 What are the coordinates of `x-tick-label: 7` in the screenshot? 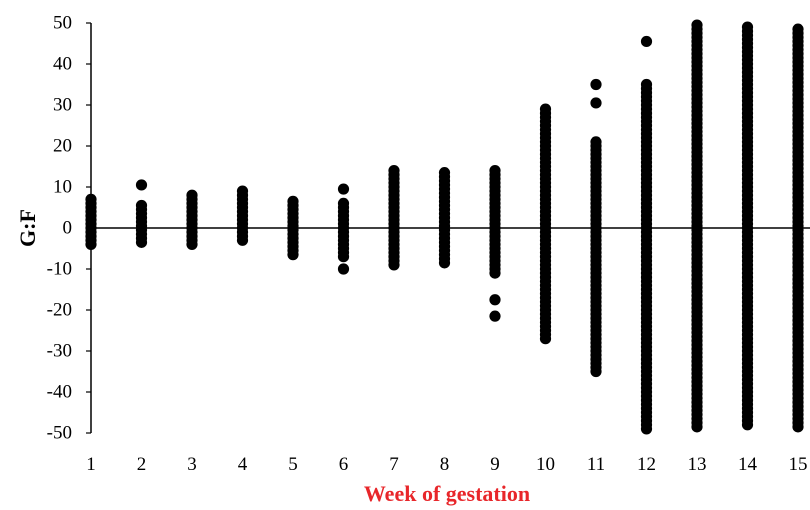 It's located at (394, 464).